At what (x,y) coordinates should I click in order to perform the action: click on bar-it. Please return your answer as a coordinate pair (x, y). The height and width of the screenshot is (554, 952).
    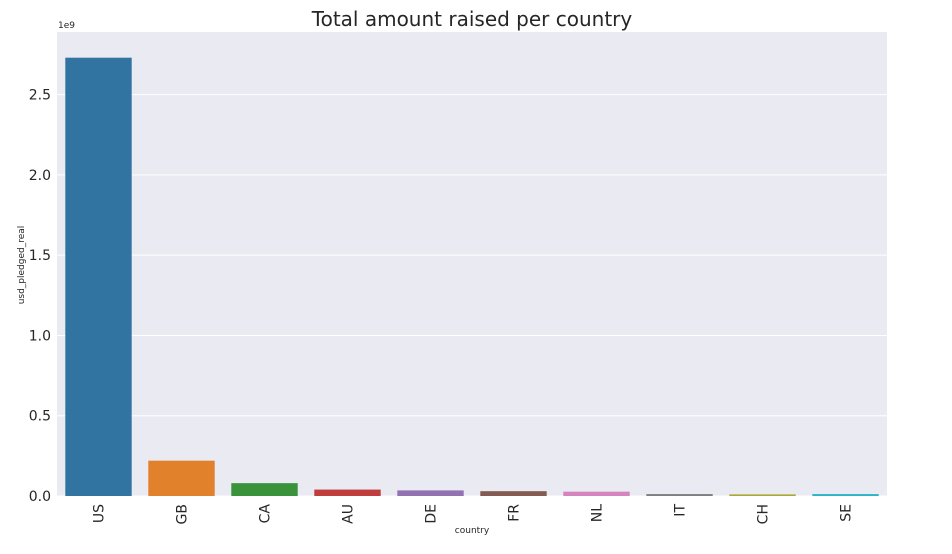
    Looking at the image, I should click on (679, 495).